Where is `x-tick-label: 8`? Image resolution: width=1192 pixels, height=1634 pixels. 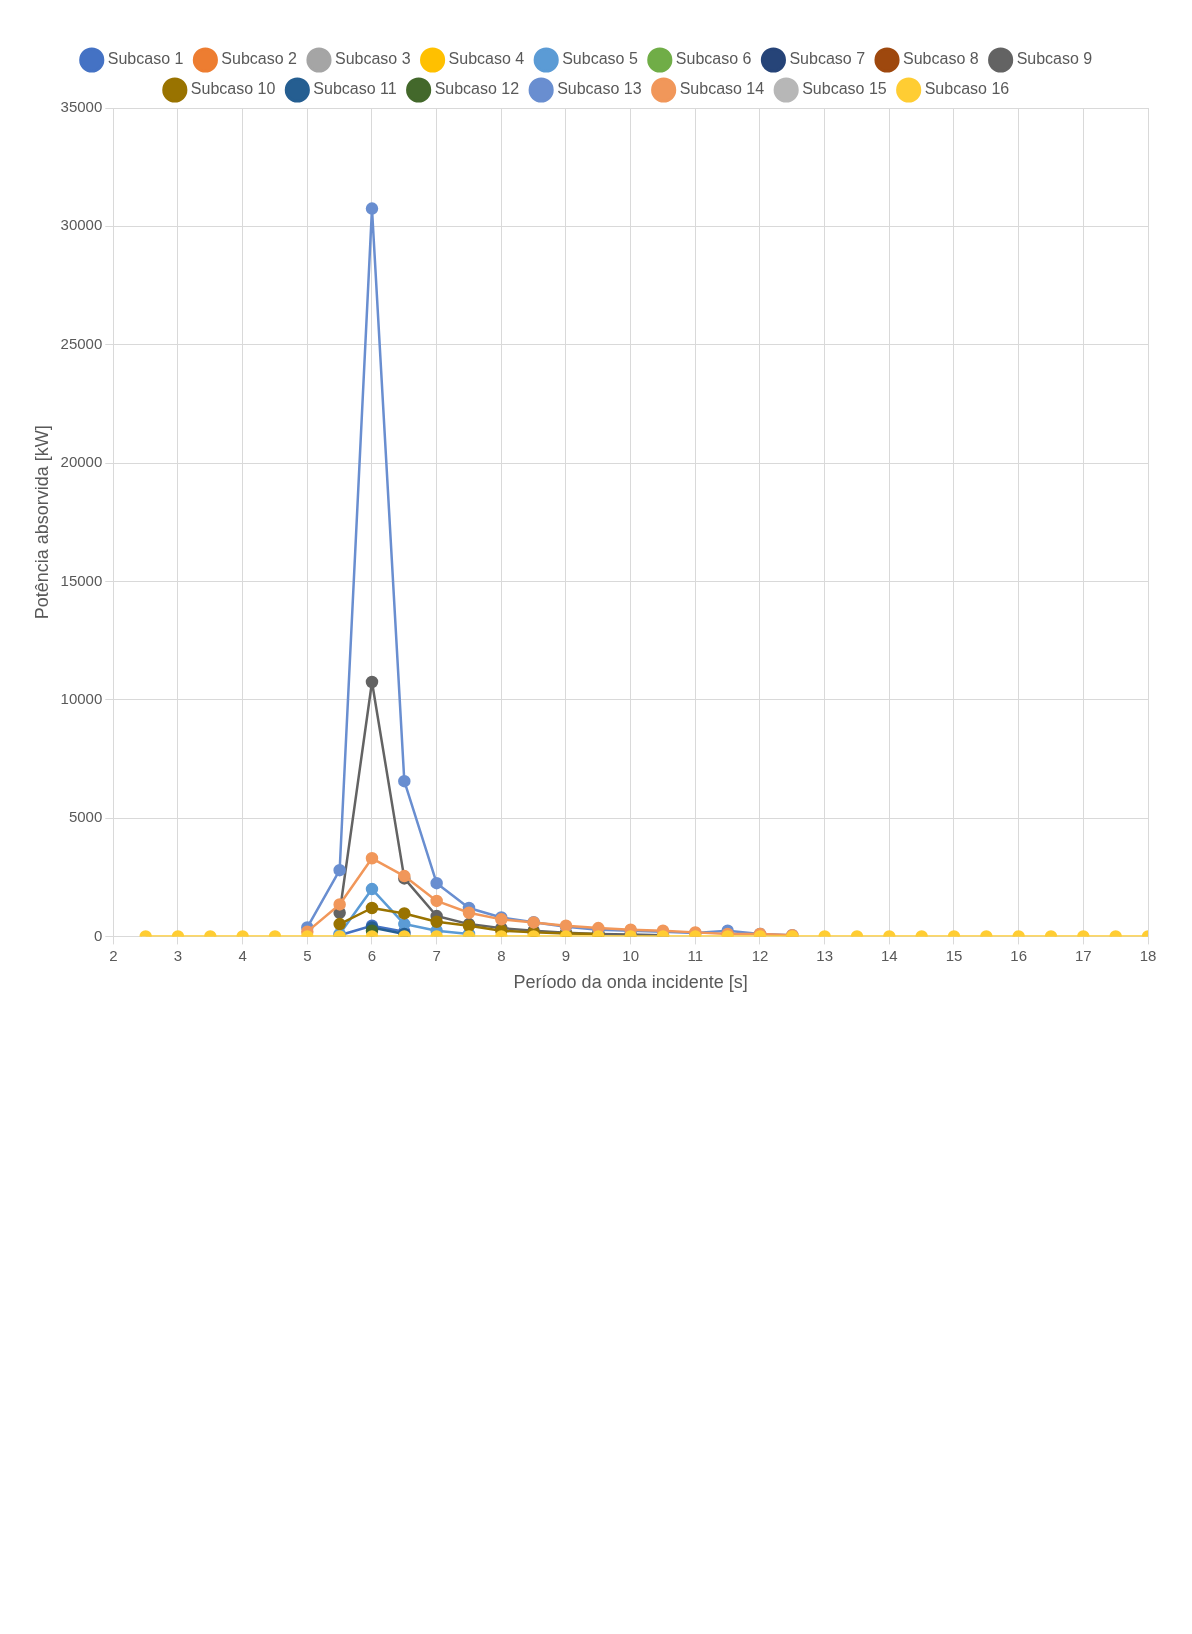
x-tick-label: 8 is located at coordinates (501, 955).